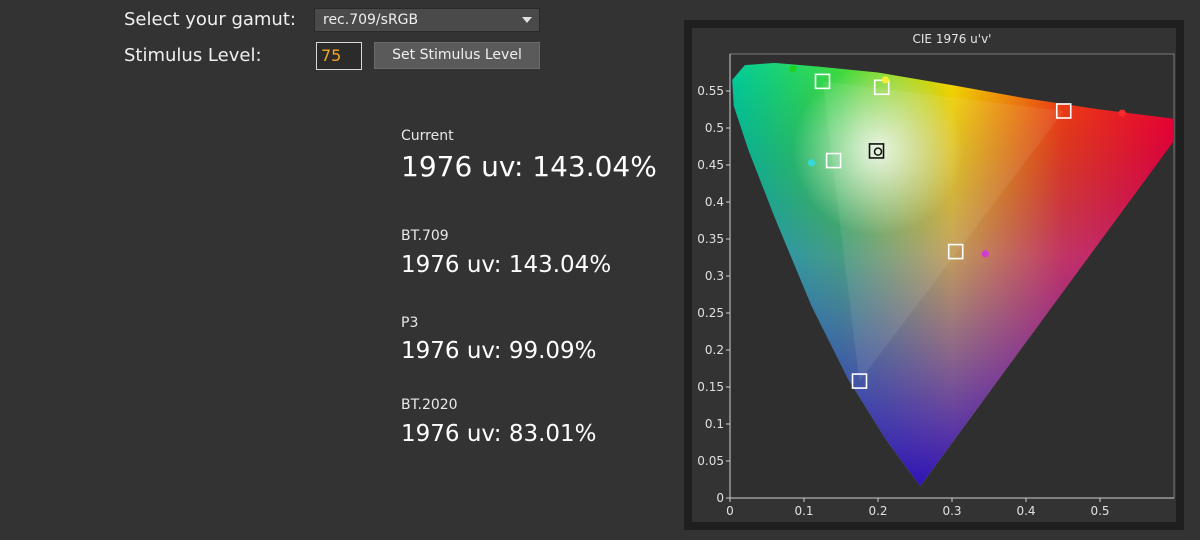 The height and width of the screenshot is (540, 1200). Describe the element at coordinates (193, 55) in the screenshot. I see `stimulus-label: Stimulus Level:` at that location.